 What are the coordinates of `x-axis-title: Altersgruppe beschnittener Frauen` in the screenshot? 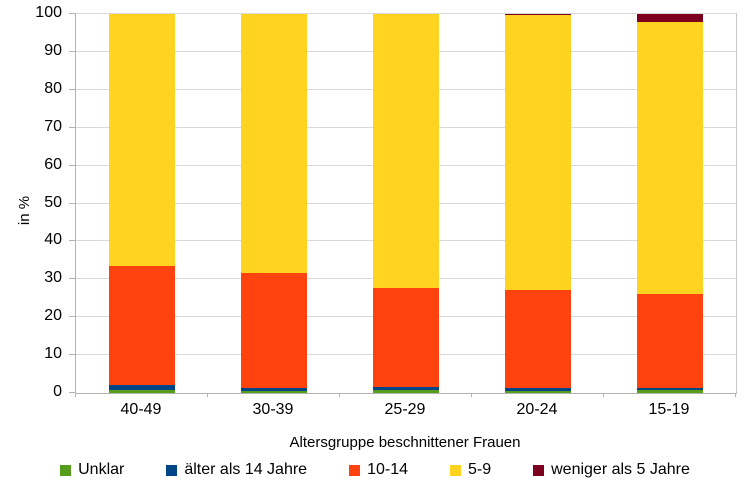 It's located at (405, 442).